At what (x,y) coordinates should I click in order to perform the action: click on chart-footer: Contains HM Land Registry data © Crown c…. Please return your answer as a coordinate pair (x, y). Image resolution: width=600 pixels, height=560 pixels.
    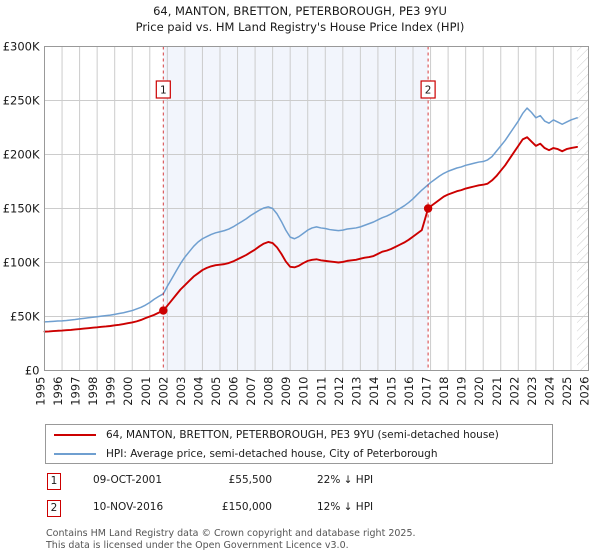
    Looking at the image, I should click on (316, 539).